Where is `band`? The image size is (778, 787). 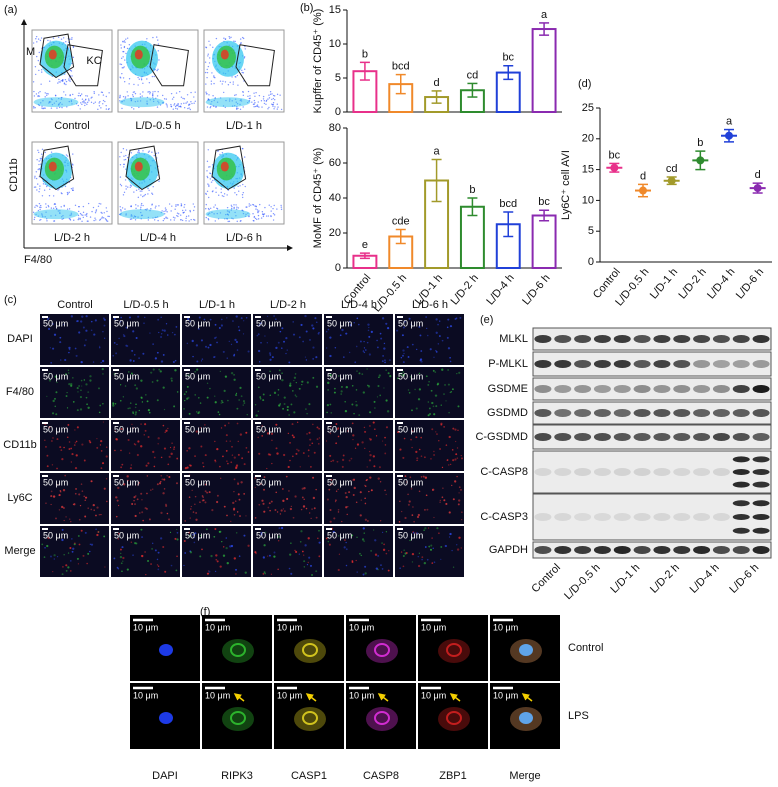 band is located at coordinates (682, 517).